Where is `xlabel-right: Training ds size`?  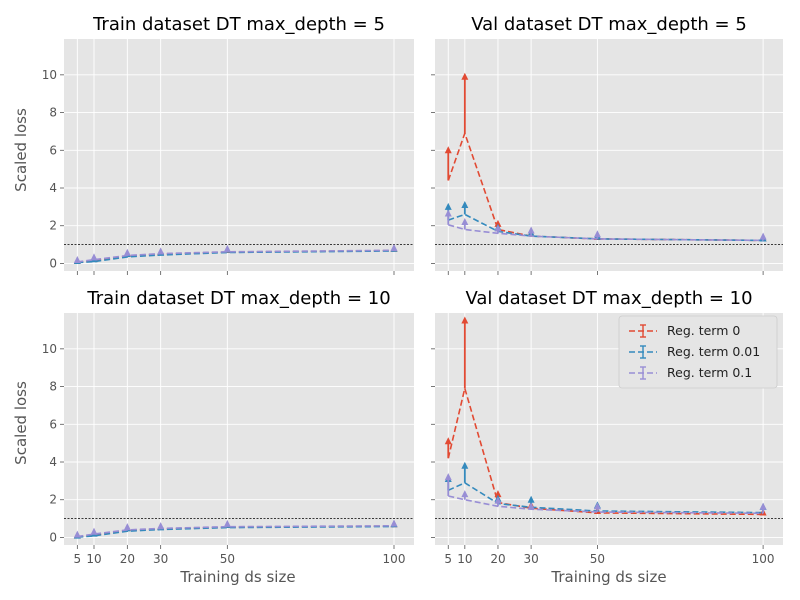
xlabel-right: Training ds size is located at coordinates (608, 577).